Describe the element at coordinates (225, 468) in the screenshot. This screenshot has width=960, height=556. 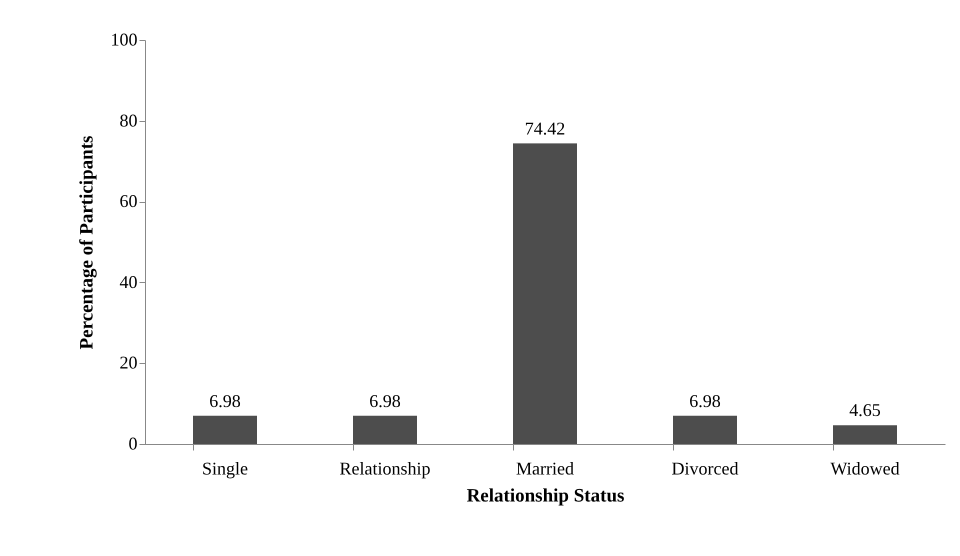
I see `x-tick-label: Single` at that location.